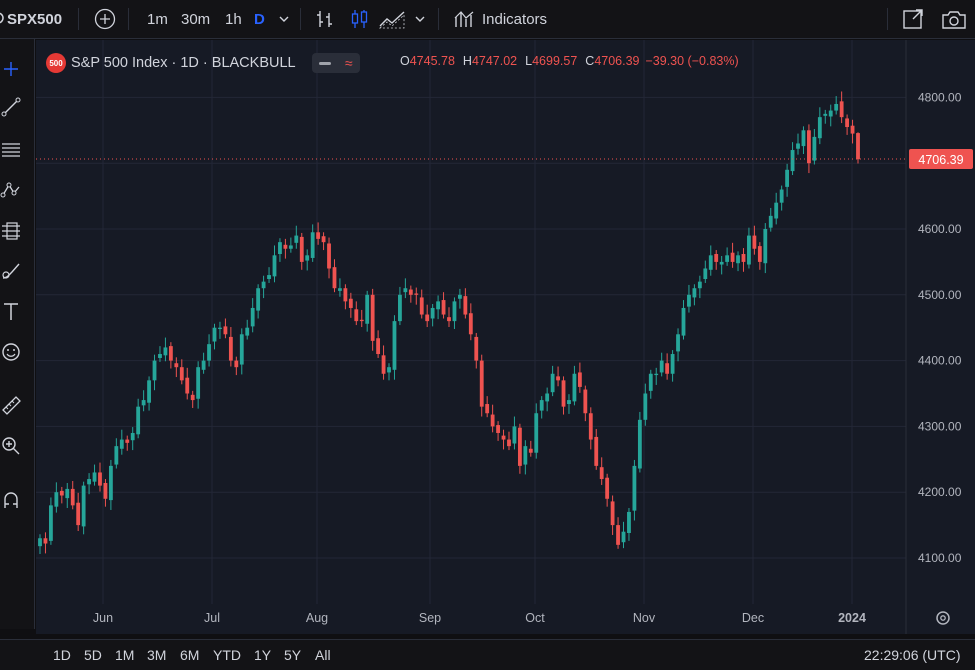 Image resolution: width=975 pixels, height=670 pixels. What do you see at coordinates (11, 69) in the screenshot?
I see `crosshair-icon` at bounding box center [11, 69].